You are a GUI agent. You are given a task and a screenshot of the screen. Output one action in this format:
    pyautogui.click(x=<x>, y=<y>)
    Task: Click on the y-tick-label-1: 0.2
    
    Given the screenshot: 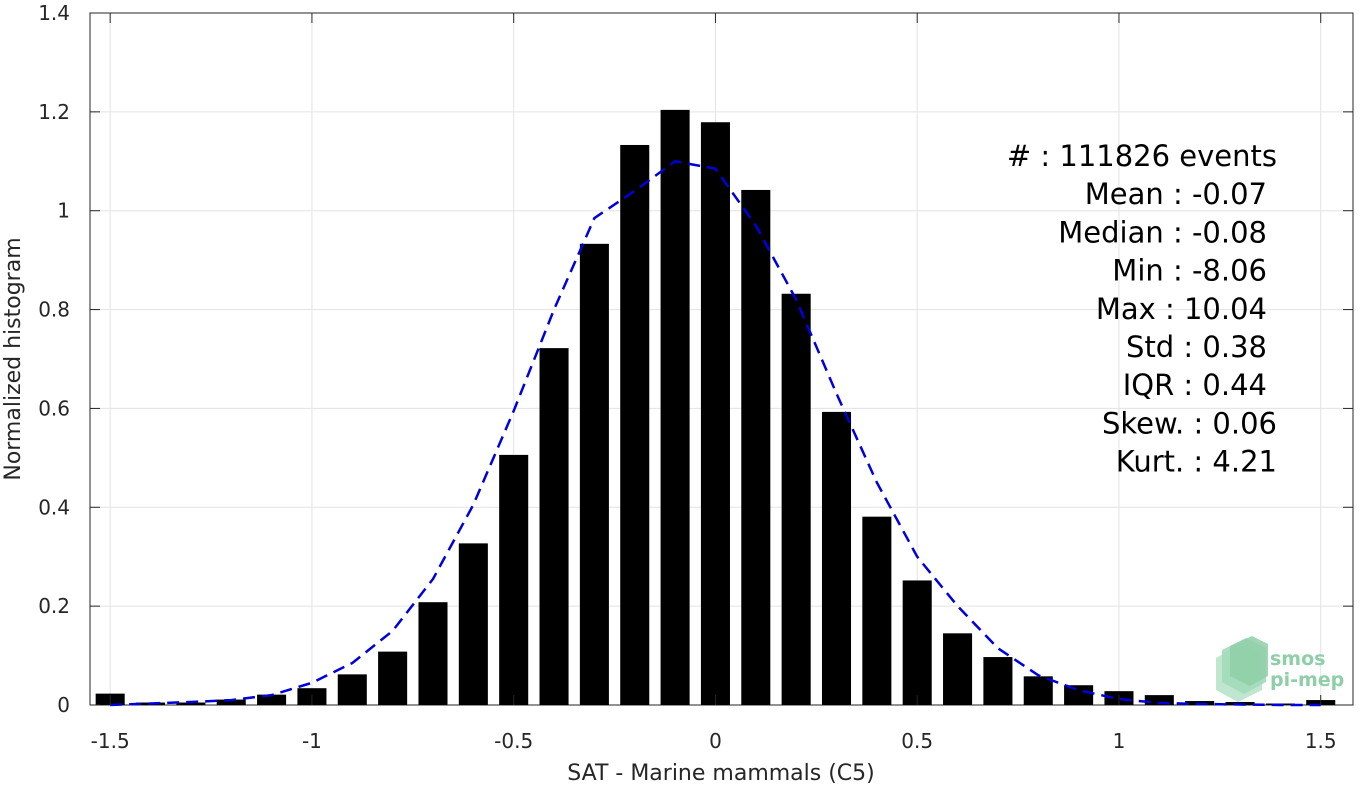 What is the action you would take?
    pyautogui.click(x=54, y=606)
    